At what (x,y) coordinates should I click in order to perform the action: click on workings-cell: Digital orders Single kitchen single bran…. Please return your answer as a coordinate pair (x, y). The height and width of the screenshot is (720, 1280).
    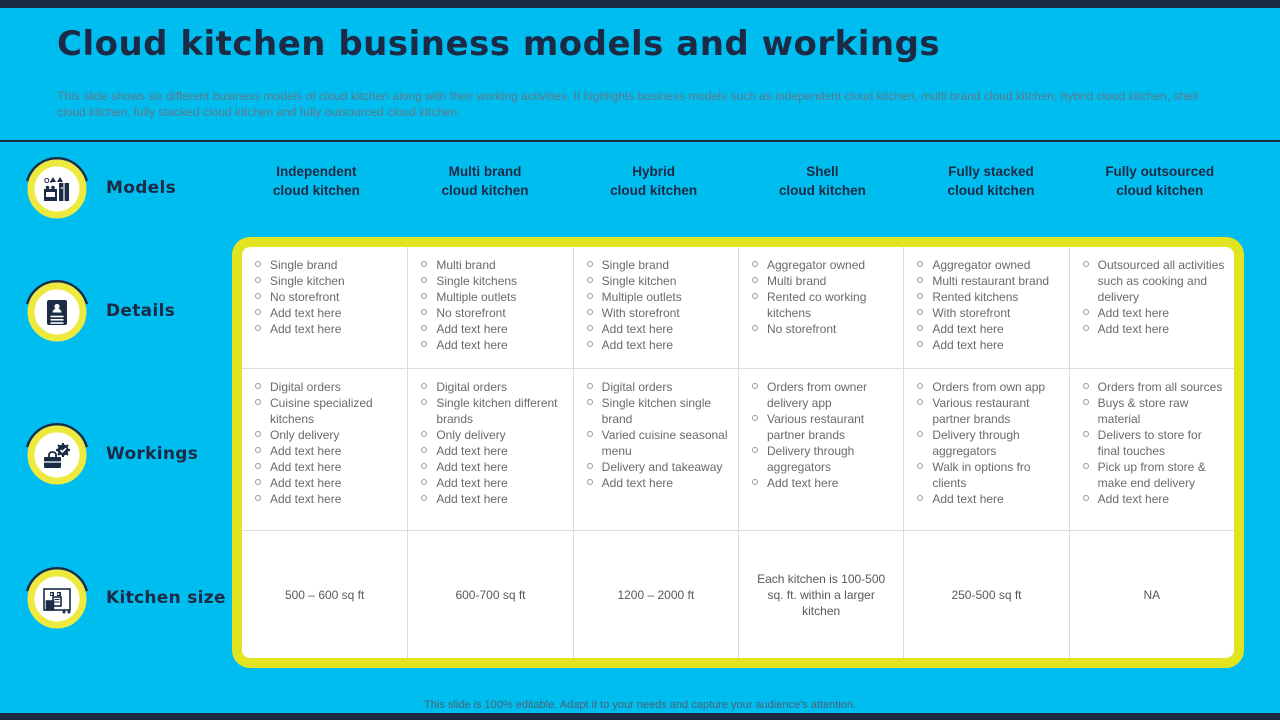
    Looking at the image, I should click on (655, 449).